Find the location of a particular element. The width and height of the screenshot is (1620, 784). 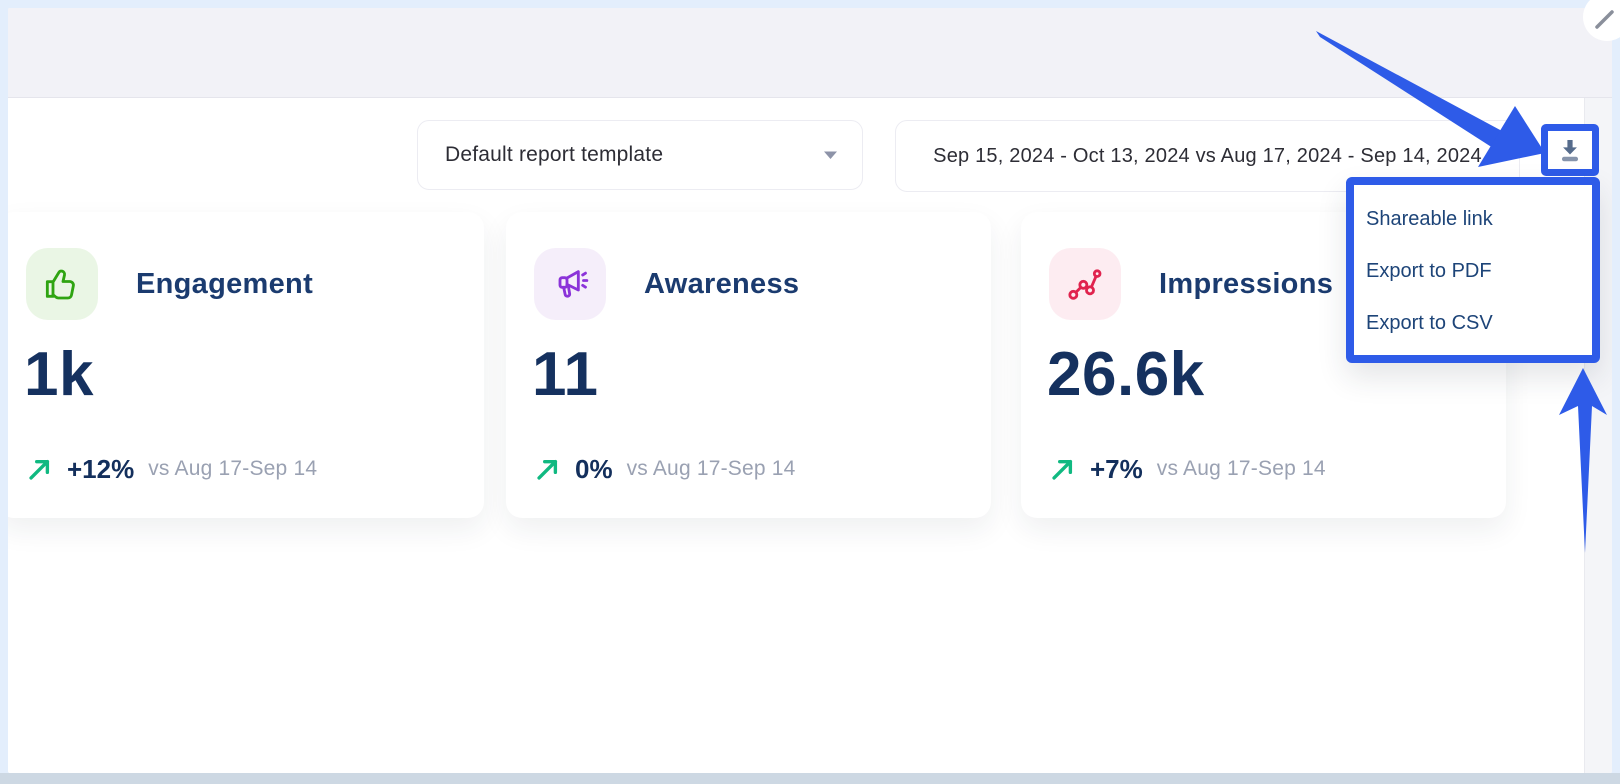

window-frame-bottom is located at coordinates (810, 778).